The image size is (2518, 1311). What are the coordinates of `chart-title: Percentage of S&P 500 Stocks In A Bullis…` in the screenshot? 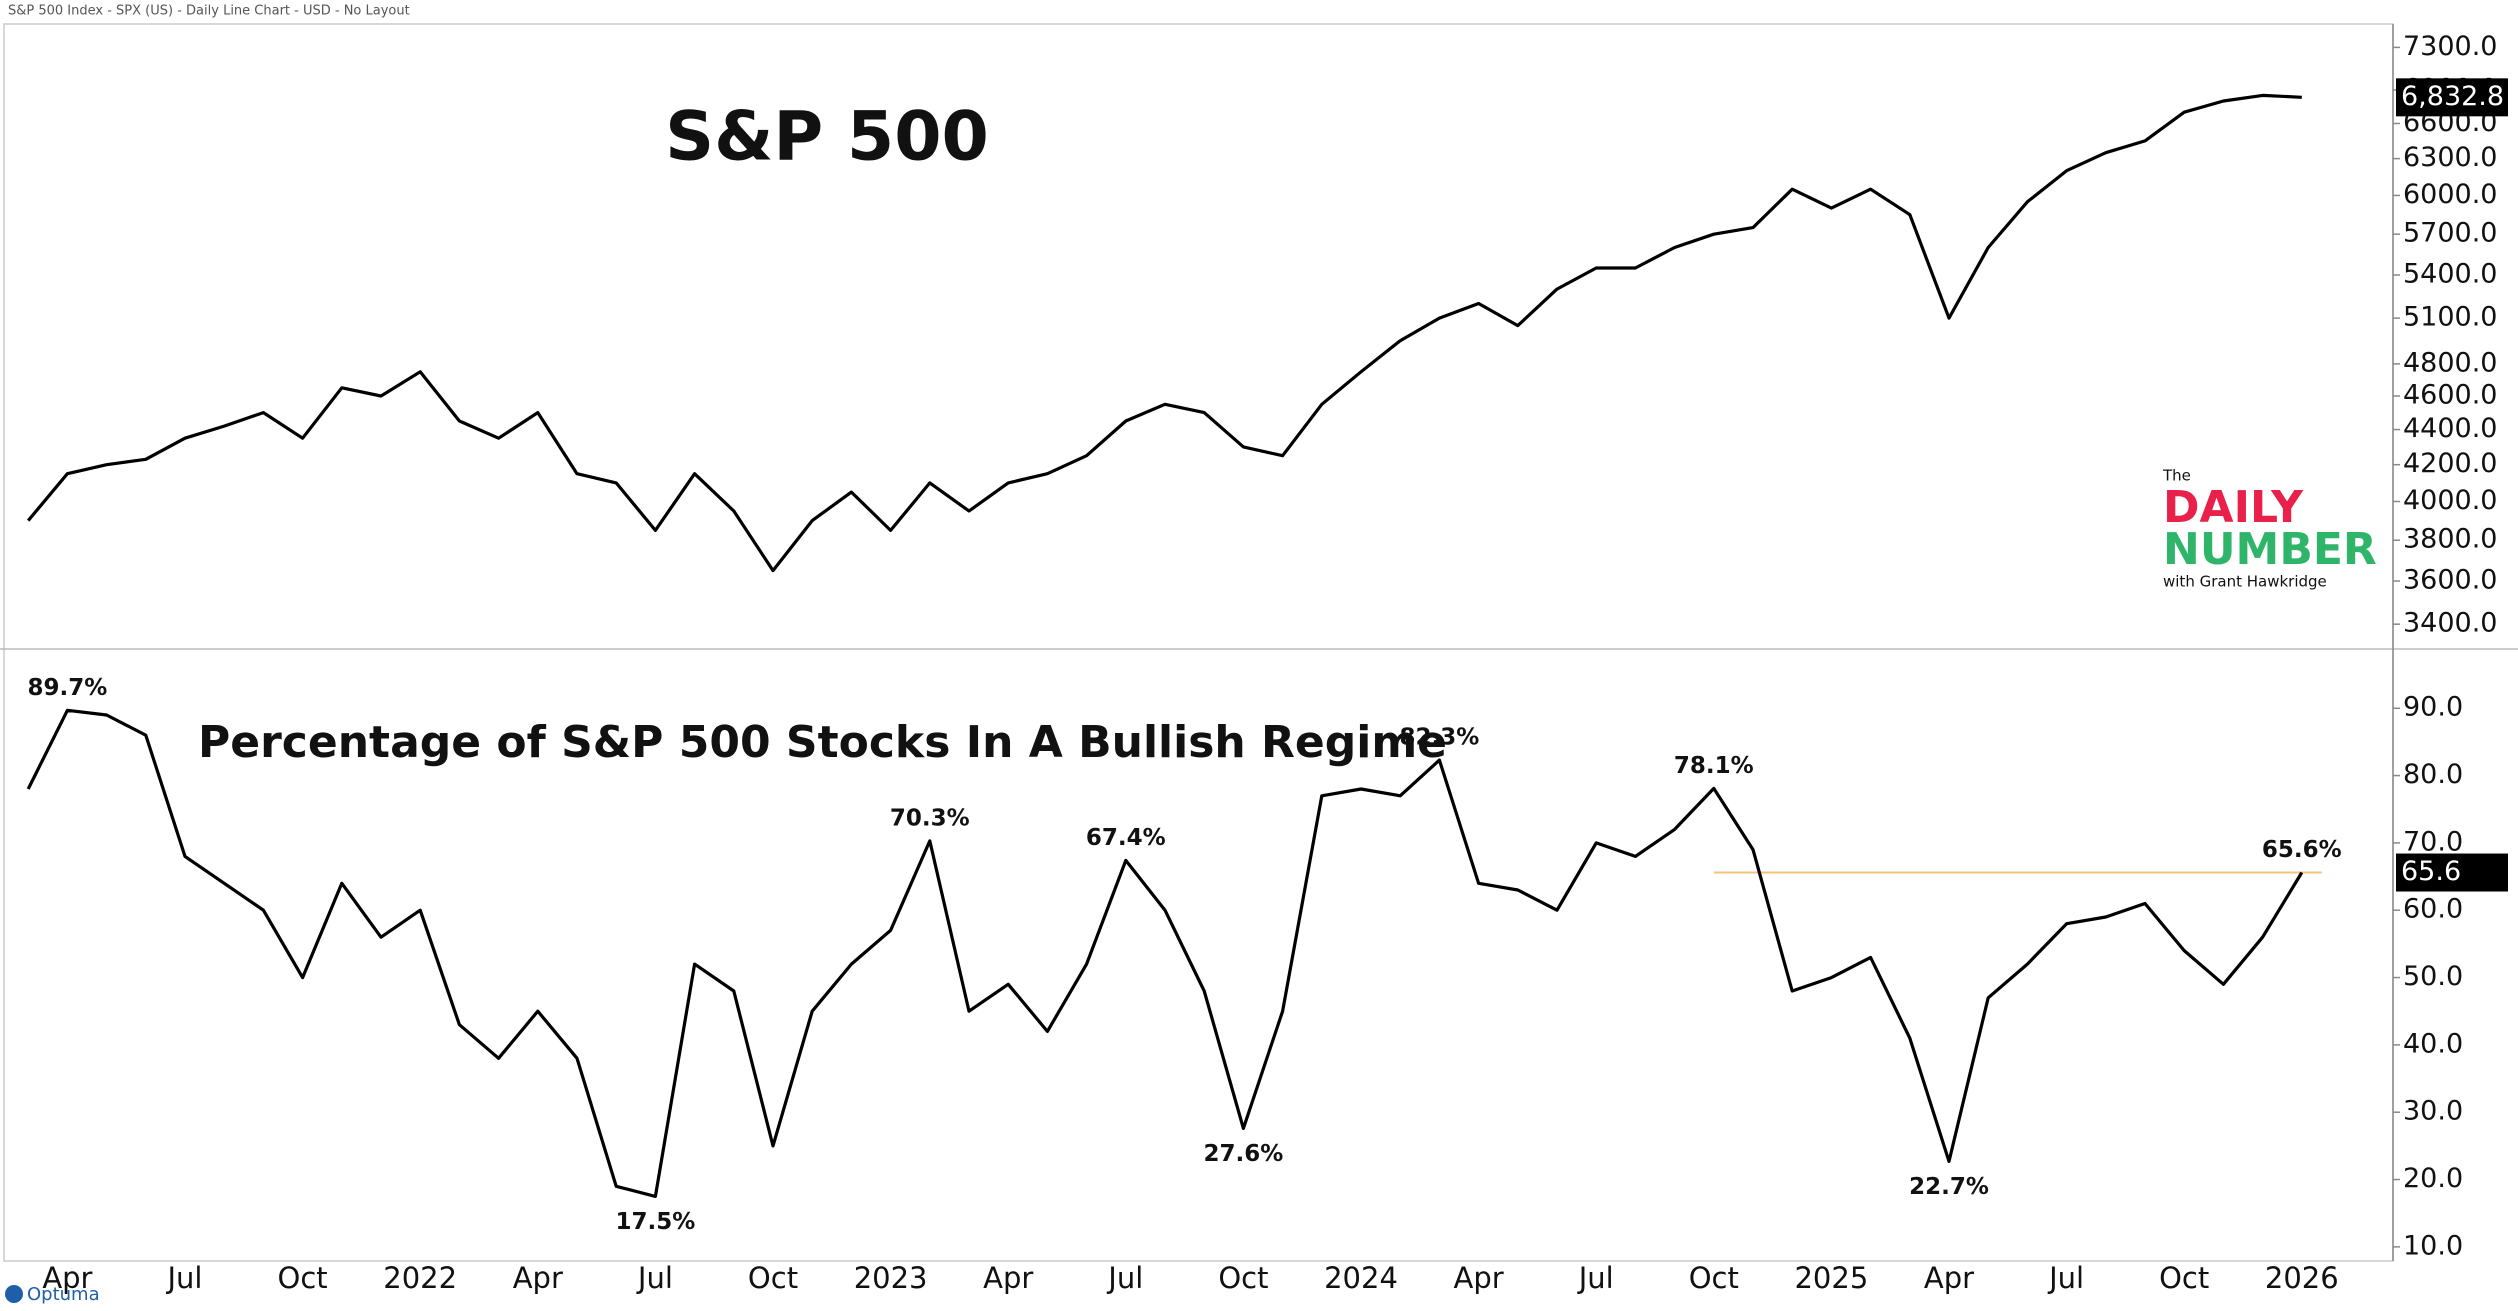 It's located at (822, 742).